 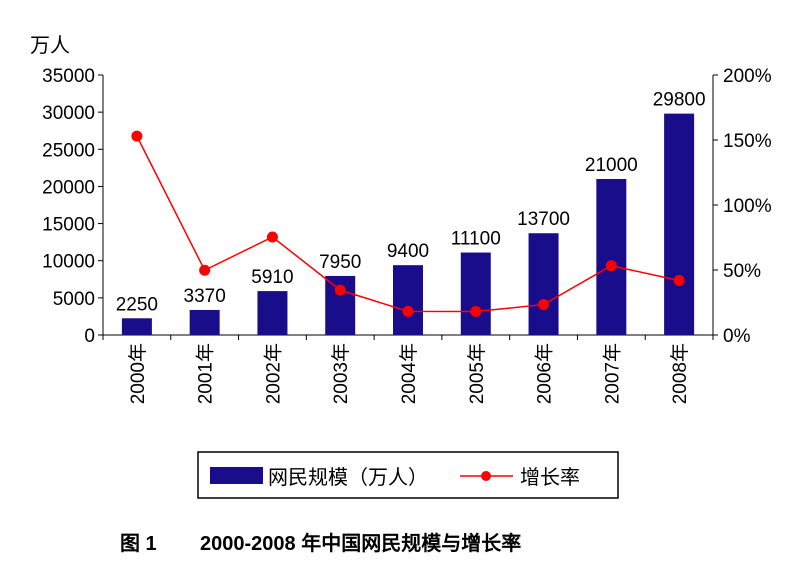 I want to click on bar-data-label: 11100, so click(x=476, y=239).